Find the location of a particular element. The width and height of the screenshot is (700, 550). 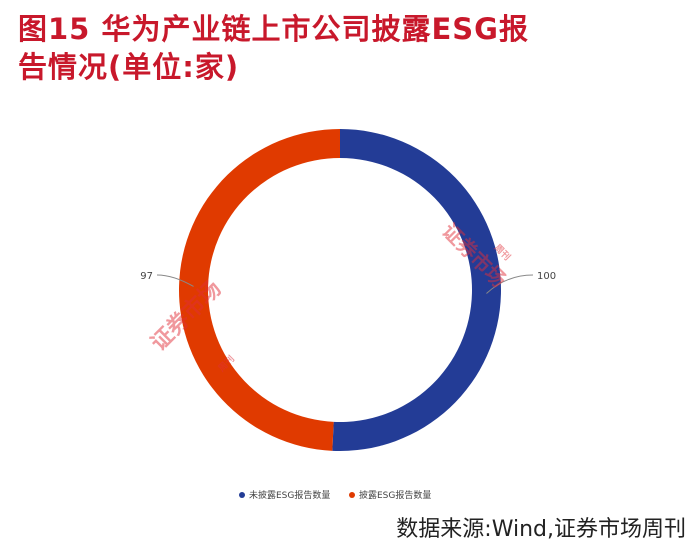

chart-title: 图15 华为产业链上市公司披露ESG报 告情况(单位:家) is located at coordinates (355, 48).